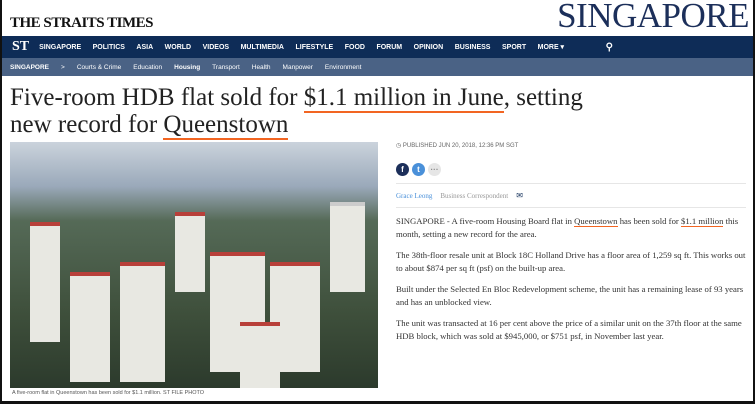  What do you see at coordinates (609, 47) in the screenshot?
I see `search-icon: ⚲` at bounding box center [609, 47].